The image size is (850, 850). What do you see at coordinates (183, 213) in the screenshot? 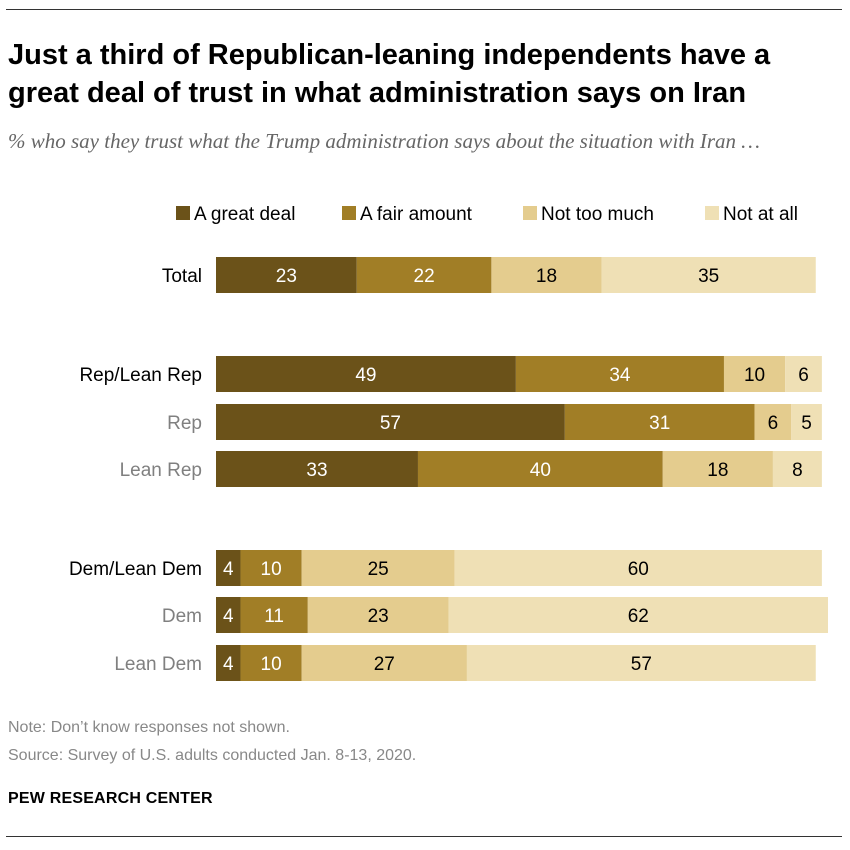
I see `legend-swatch-a-great-deal` at bounding box center [183, 213].